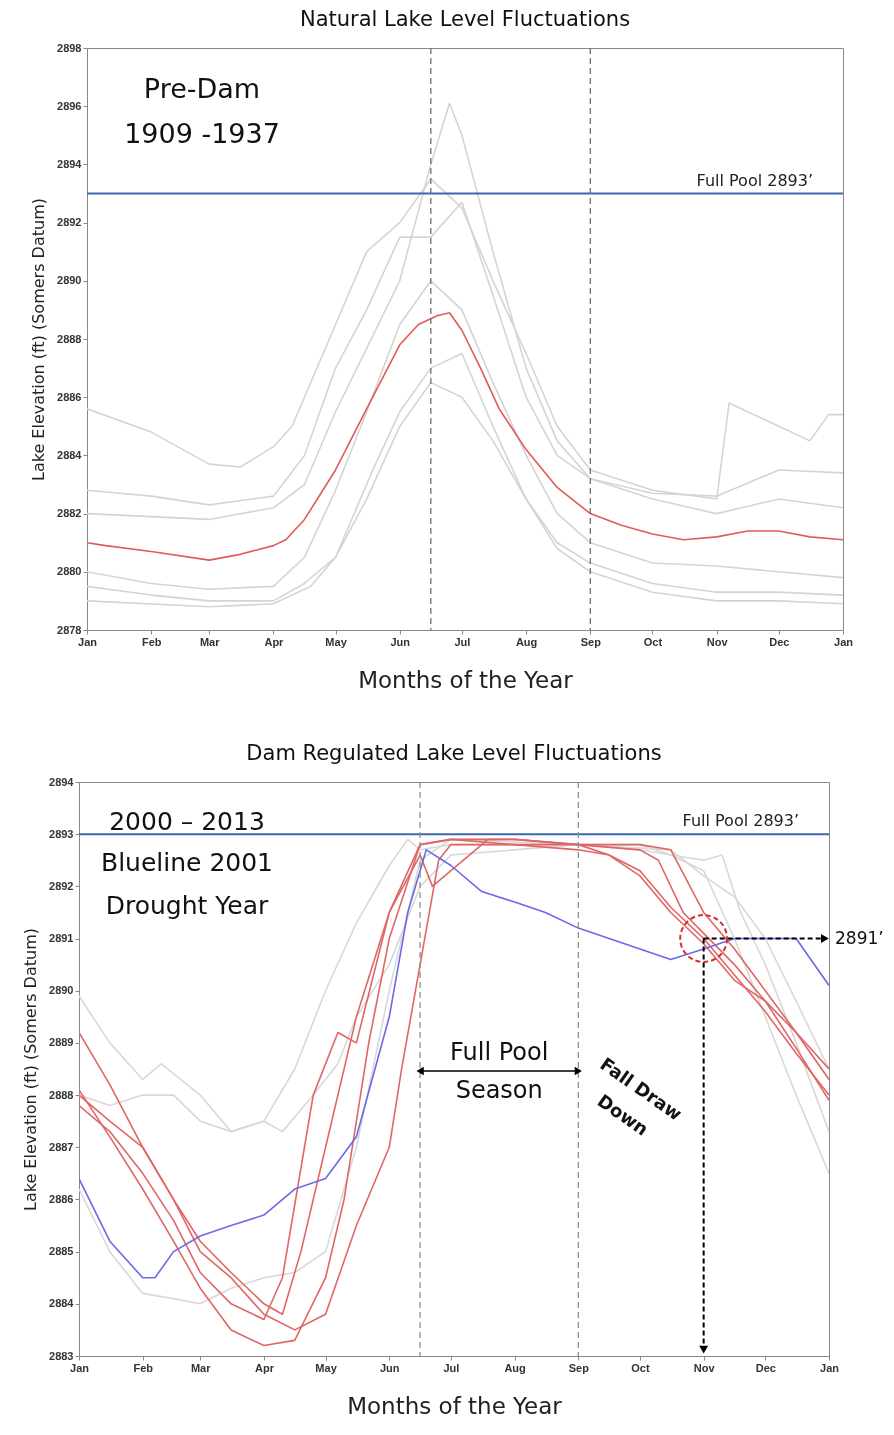 Image resolution: width=894 pixels, height=1435 pixels. Describe the element at coordinates (61, 1251) in the screenshot. I see `y-tick-label: 2885` at that location.